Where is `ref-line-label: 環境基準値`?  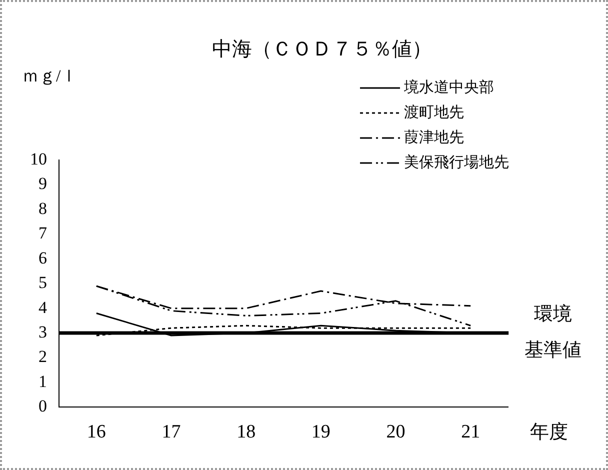
ref-line-label: 環境基準値 is located at coordinates (553, 332).